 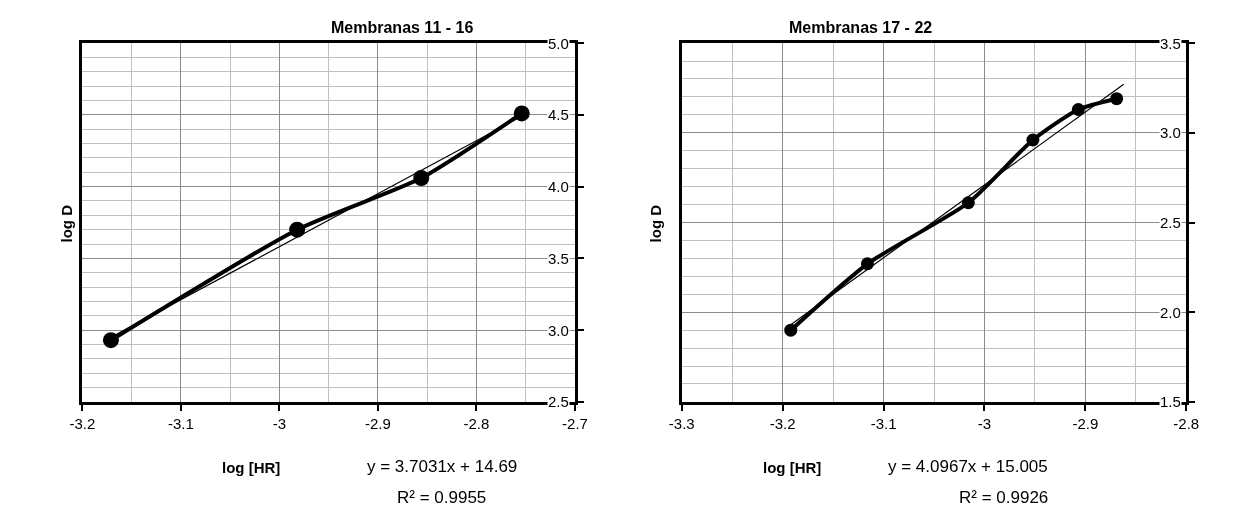 What do you see at coordinates (558, 114) in the screenshot?
I see `y-tick-label: 4.5` at bounding box center [558, 114].